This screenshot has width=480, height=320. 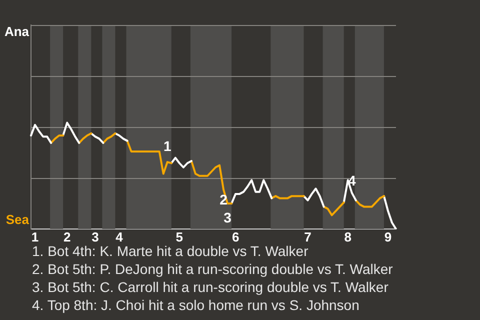 I want to click on text: 4. Top 8th: J. Choi hit a solo home run vs S. Johnson, so click(x=196, y=305).